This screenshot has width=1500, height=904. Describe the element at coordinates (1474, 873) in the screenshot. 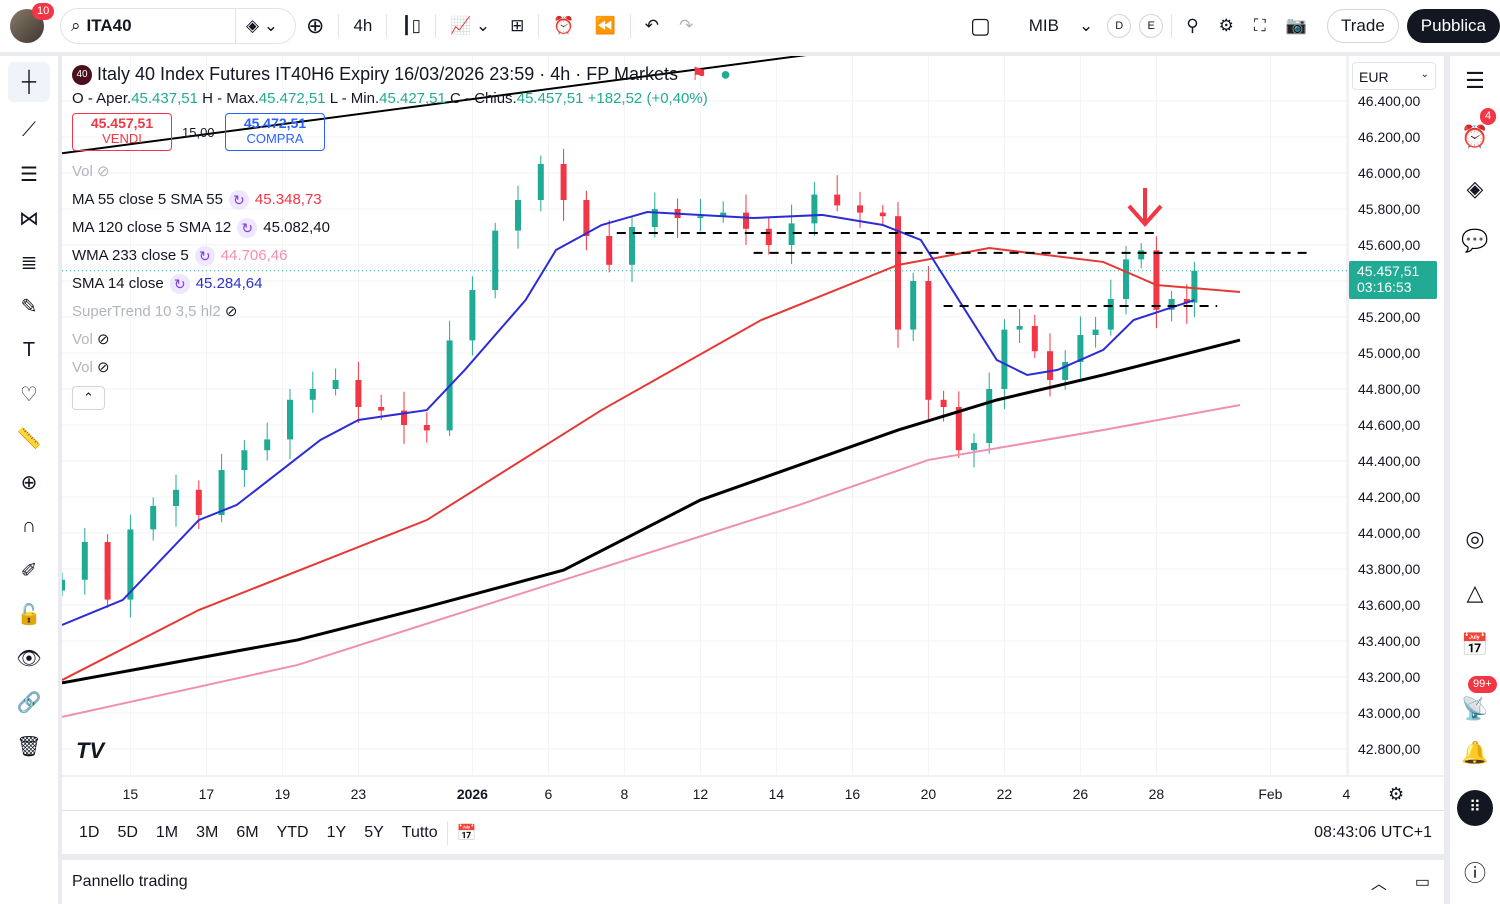

I see `help-icon: ⓘ` at that location.